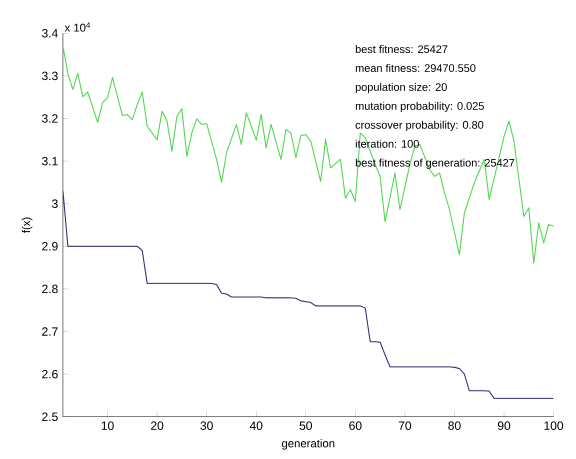  Describe the element at coordinates (77, 27) in the screenshot. I see `text: x 10$^{4}$` at that location.